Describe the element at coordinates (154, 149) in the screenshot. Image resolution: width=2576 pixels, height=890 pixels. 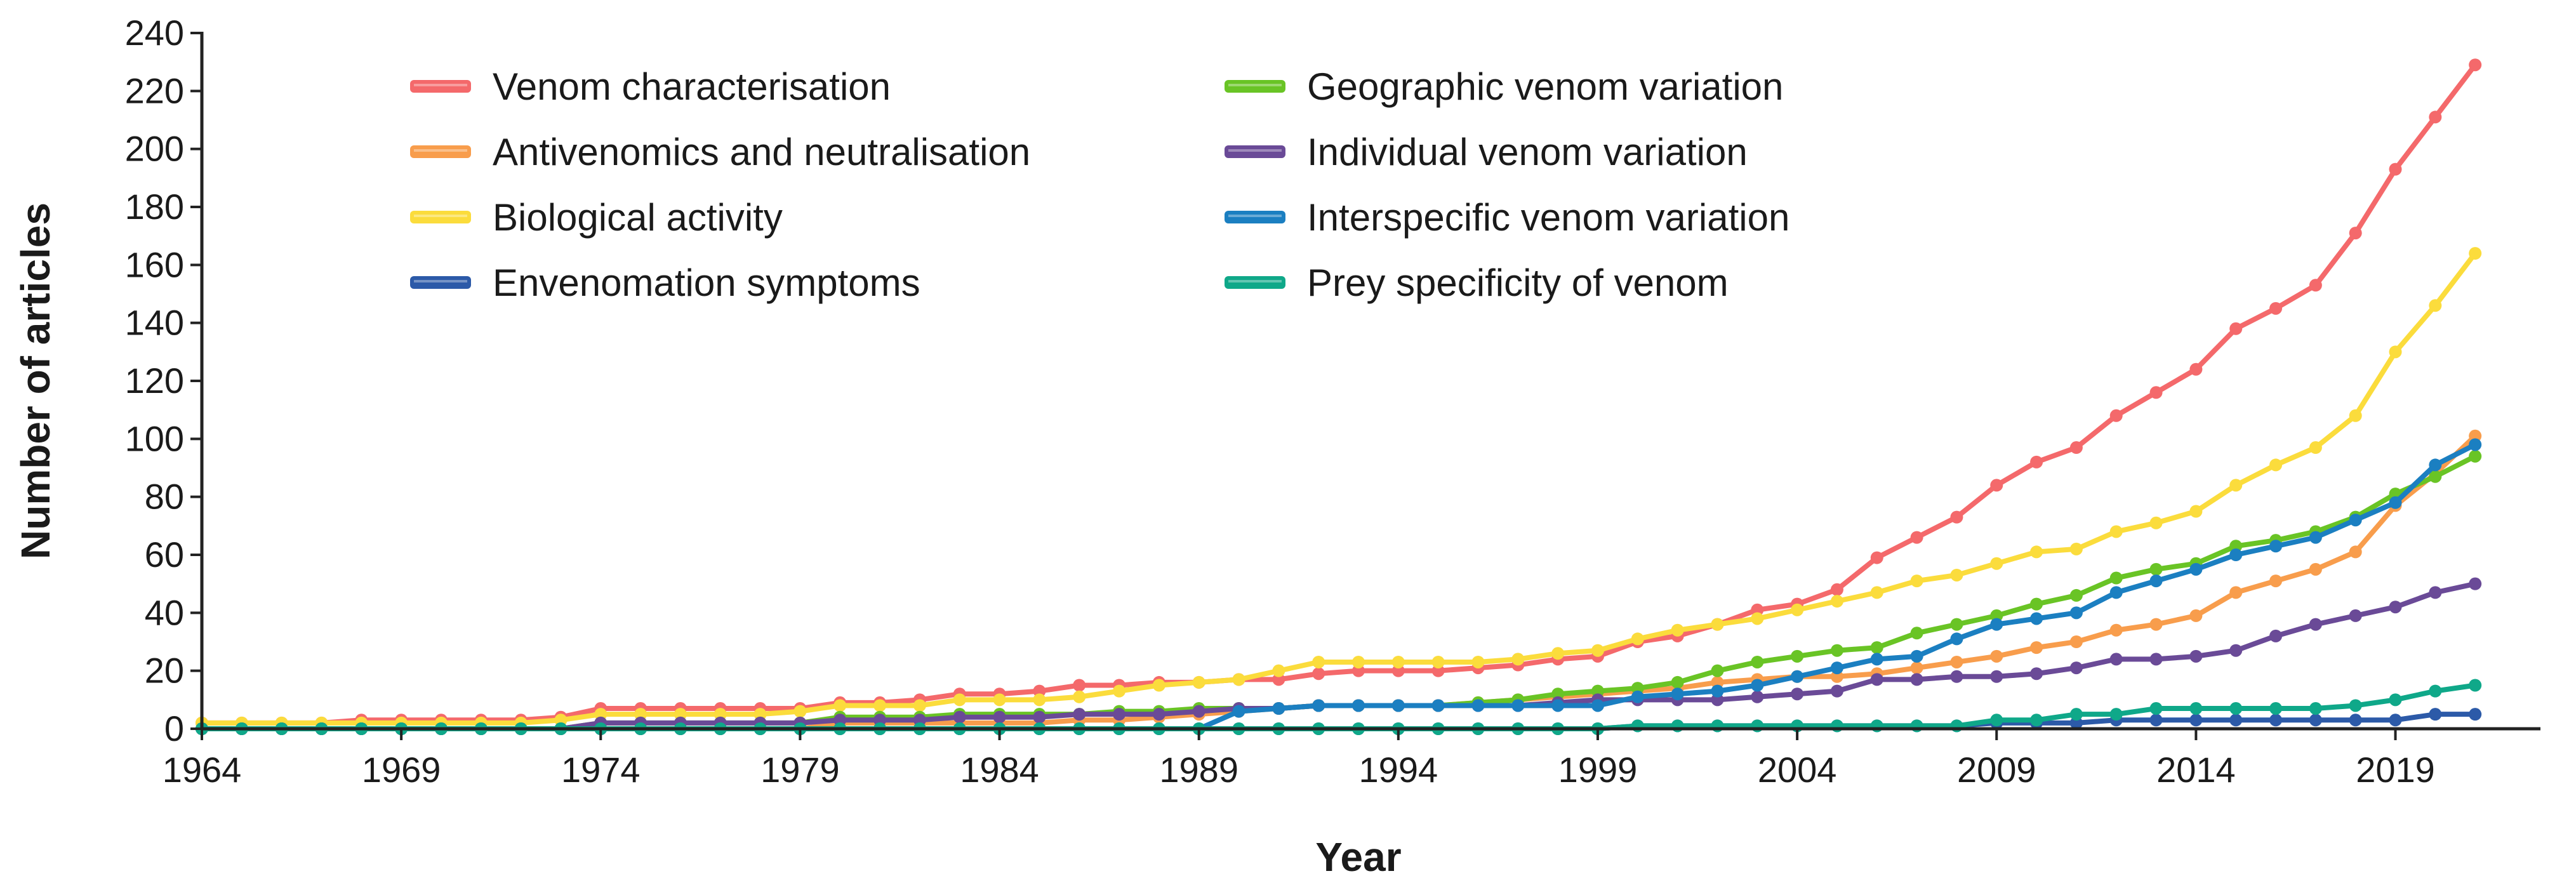
I see `y-tick-label: 200` at that location.